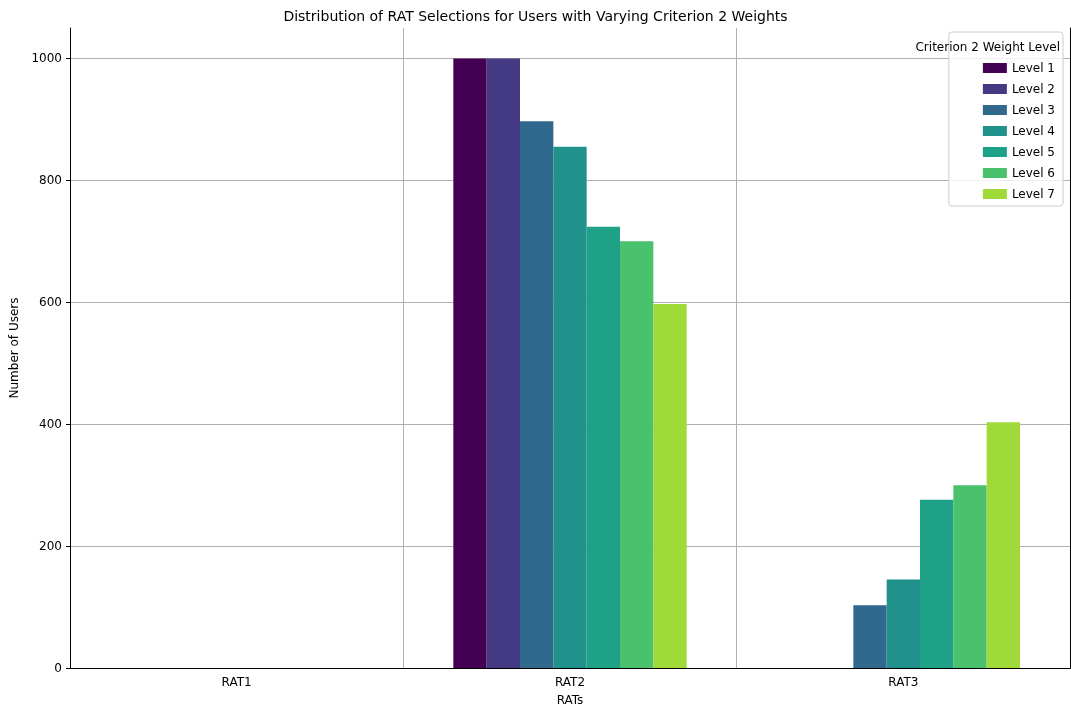  Describe the element at coordinates (903, 682) in the screenshot. I see `x-tick-label: RAT3` at that location.